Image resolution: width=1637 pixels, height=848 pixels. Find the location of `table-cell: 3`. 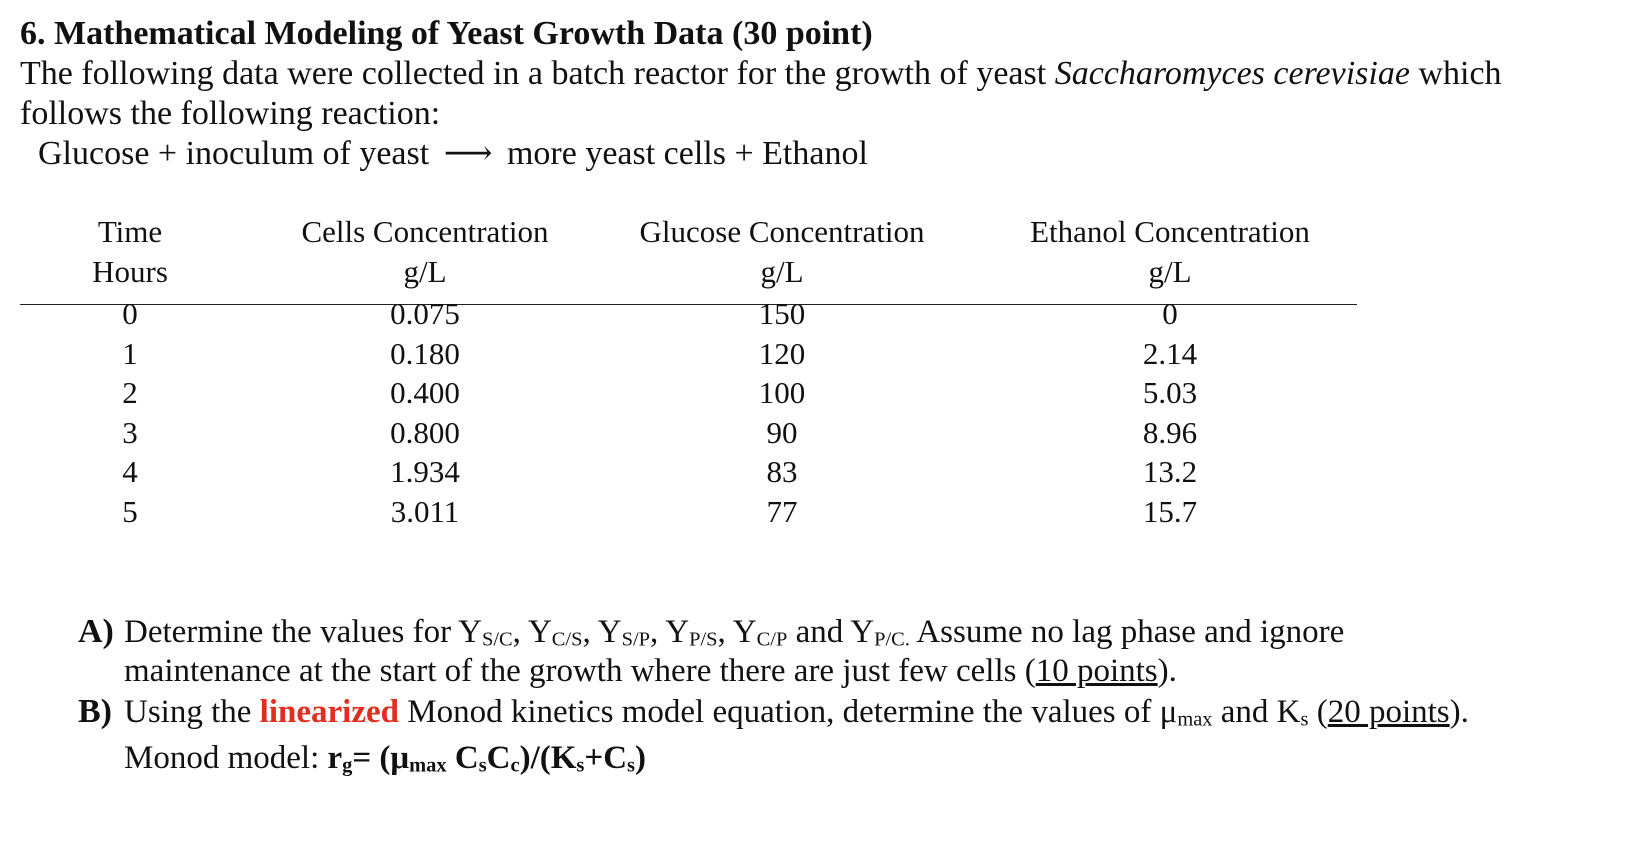

table-cell: 3 is located at coordinates (130, 432).